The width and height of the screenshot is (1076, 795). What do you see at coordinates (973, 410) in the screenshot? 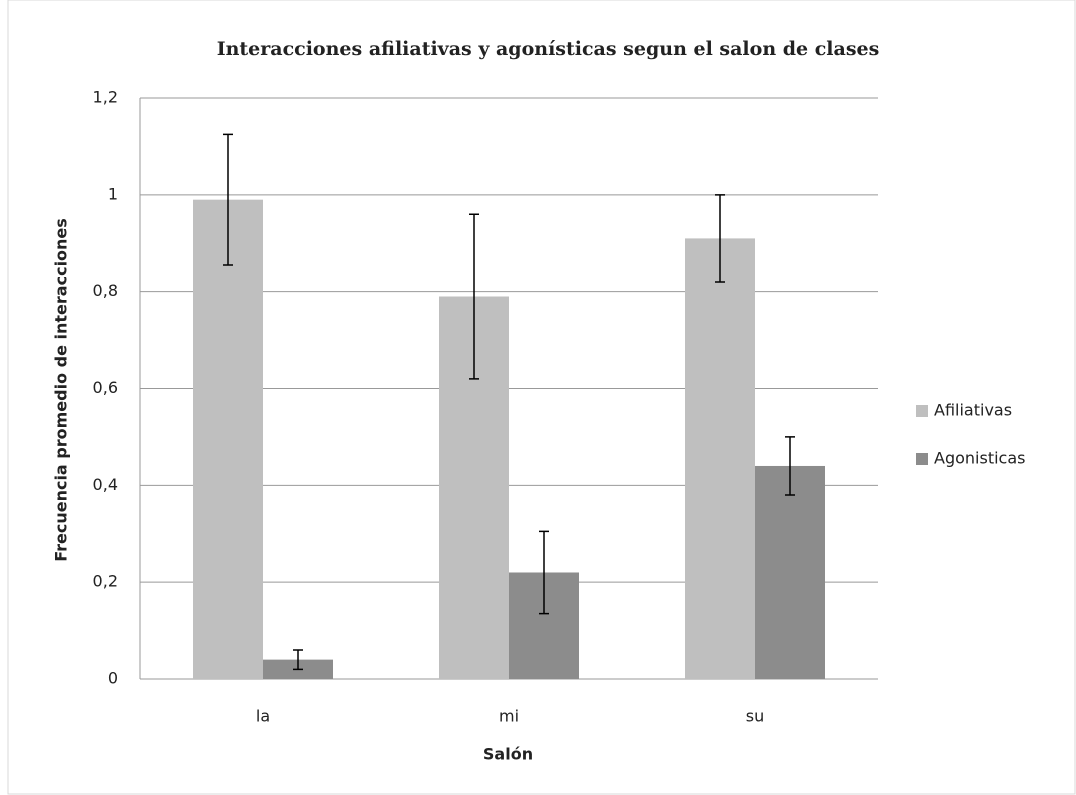
I see `legend-label: Afiliativas` at bounding box center [973, 410].